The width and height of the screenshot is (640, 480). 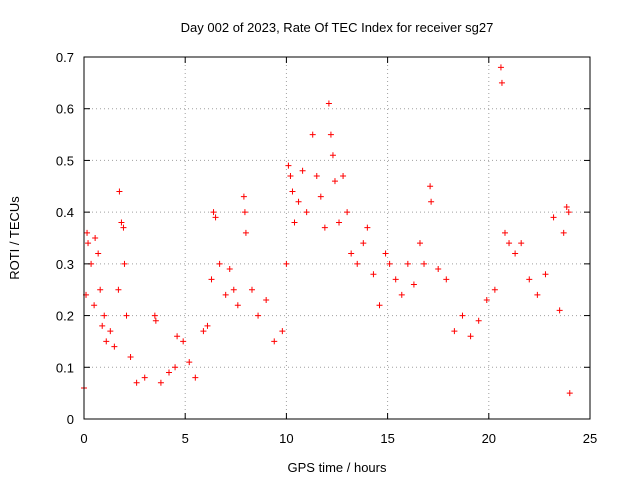 I want to click on y-tick-label: 0.3, so click(x=65, y=264).